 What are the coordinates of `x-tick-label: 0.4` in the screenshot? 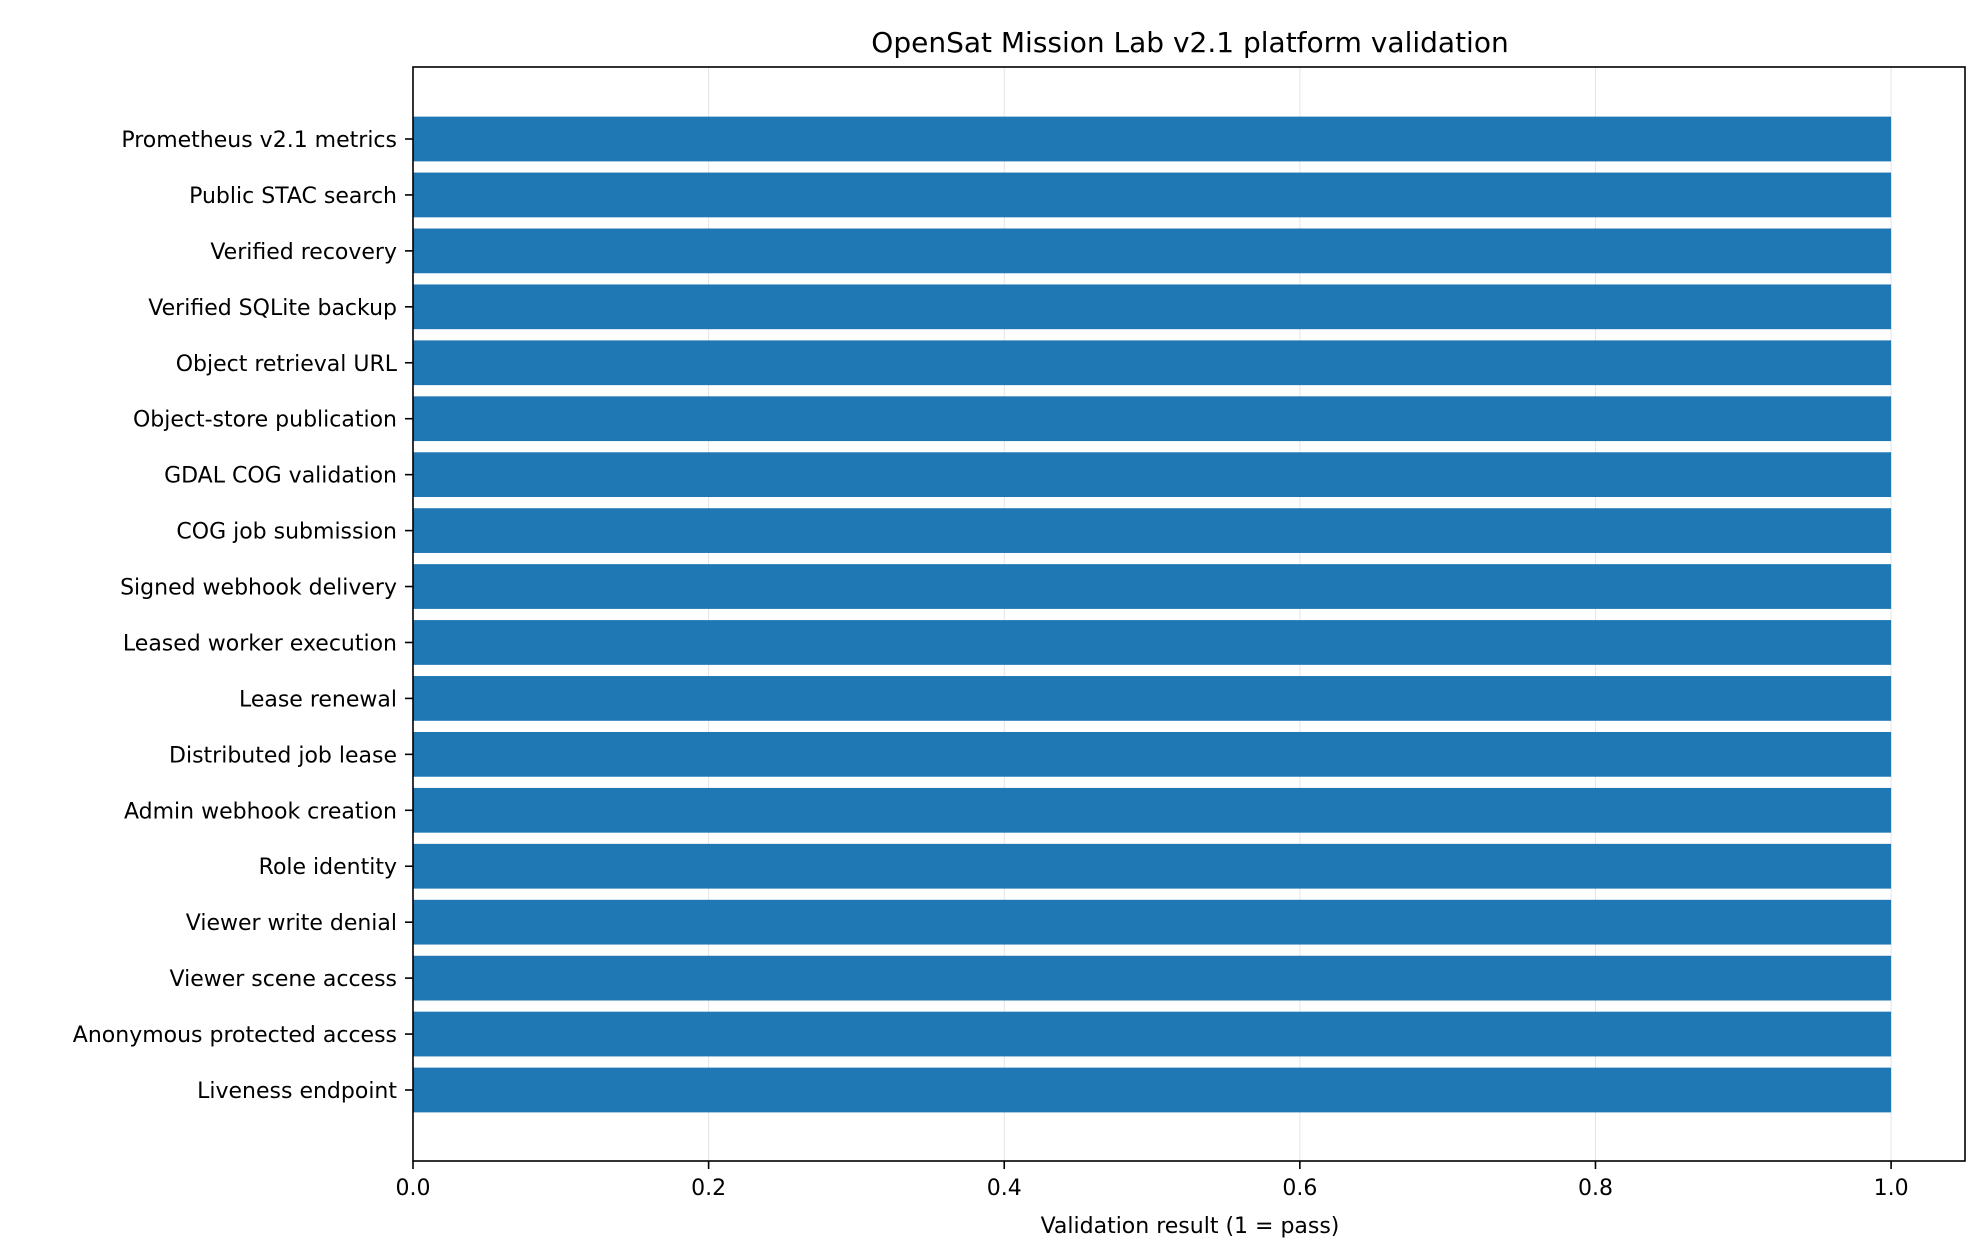 It's located at (1004, 1188).